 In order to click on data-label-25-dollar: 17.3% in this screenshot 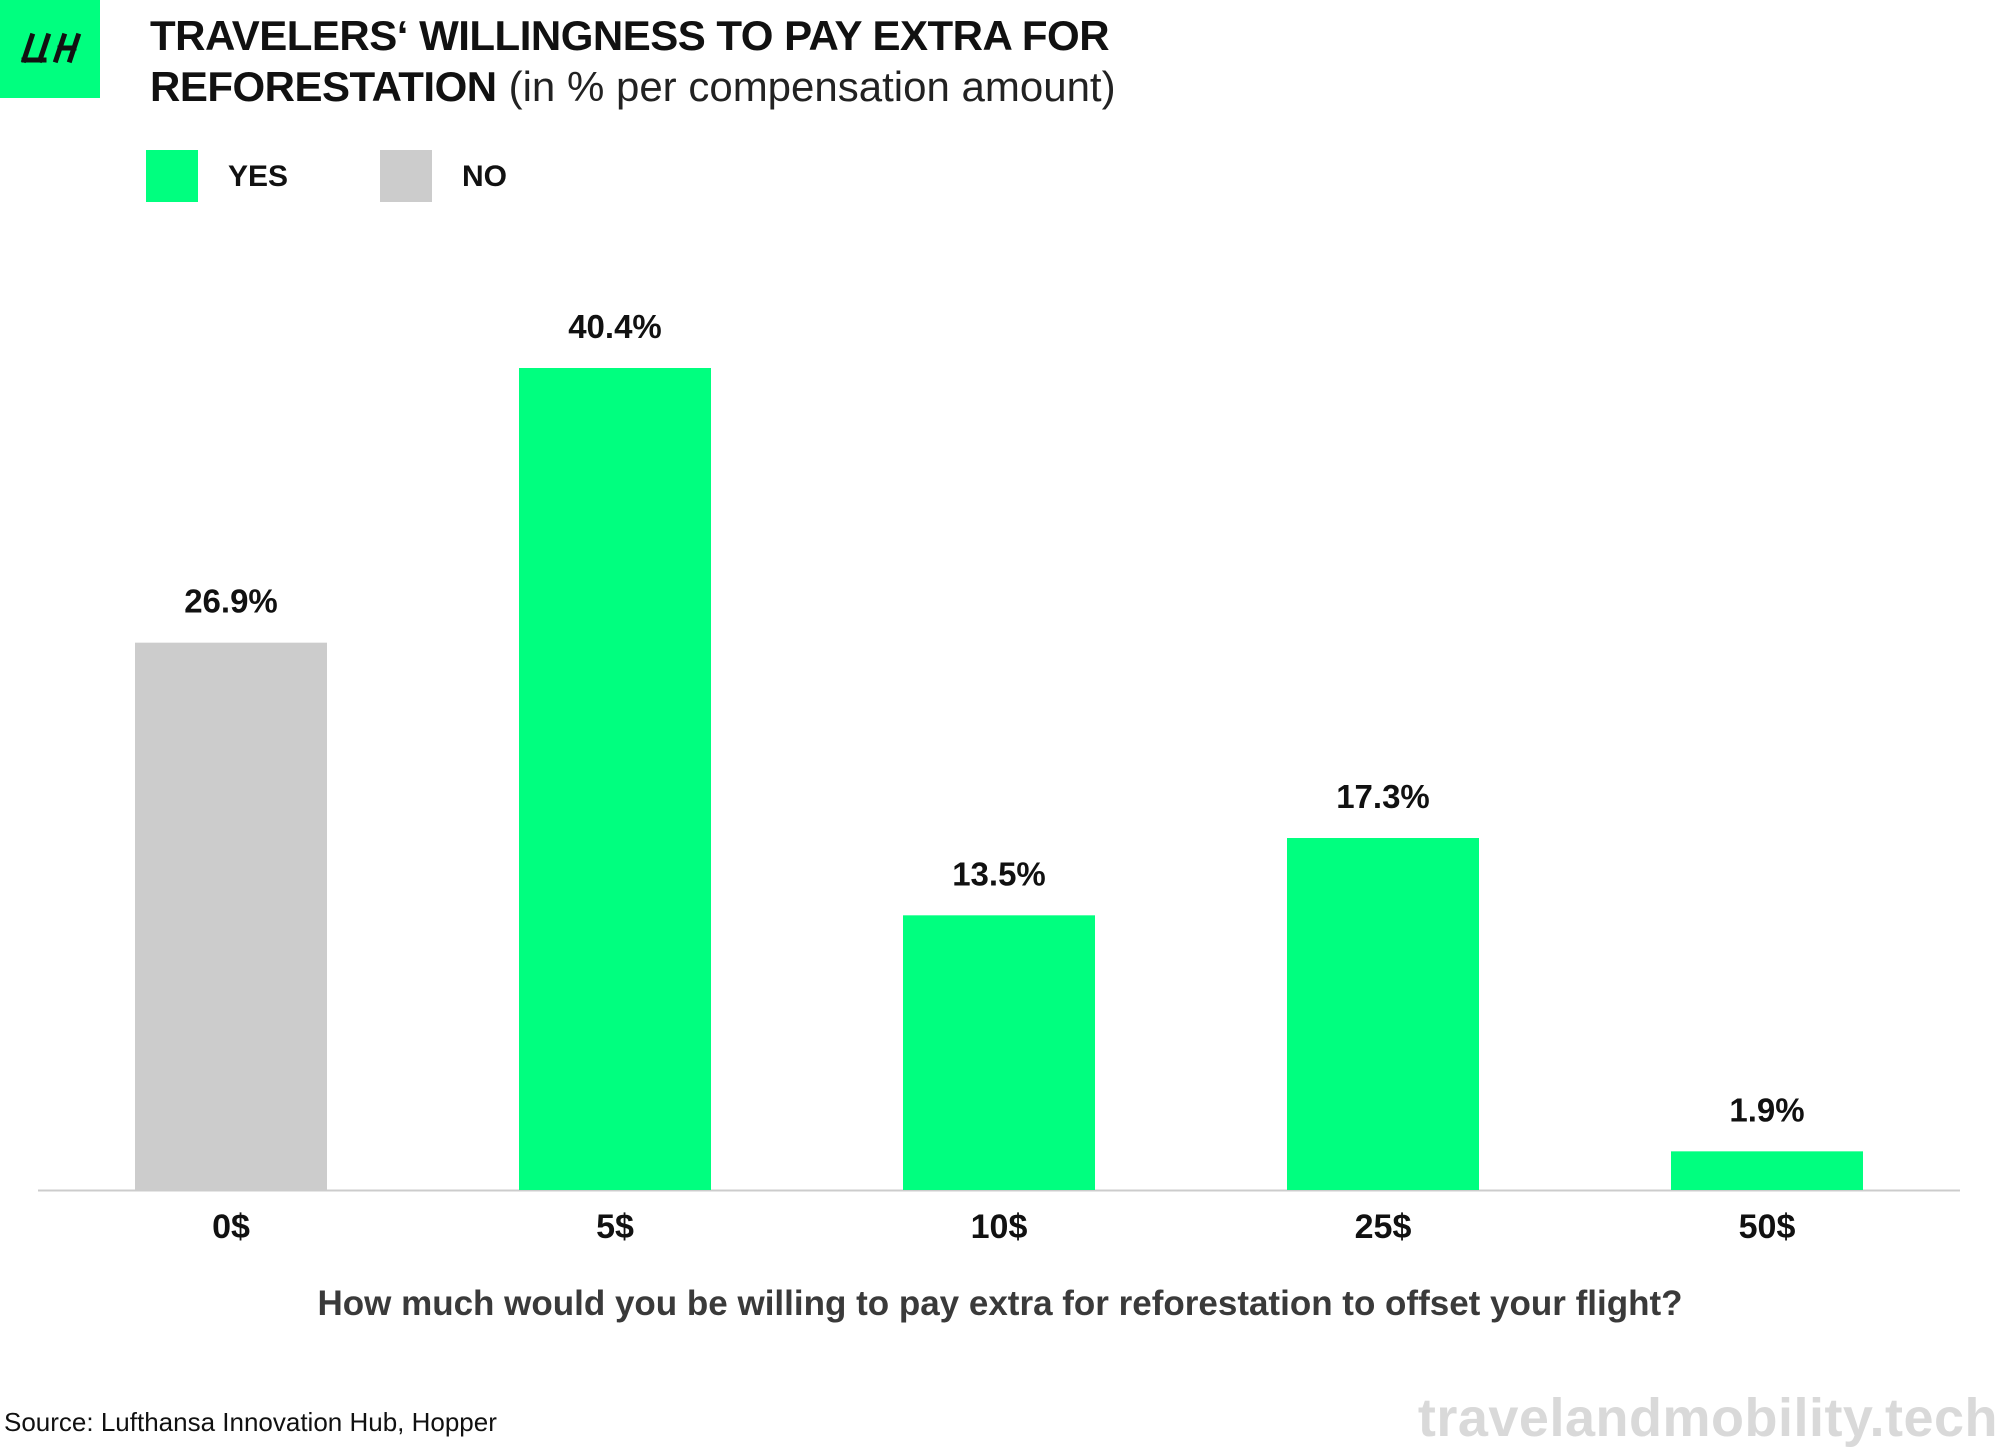, I will do `click(1383, 796)`.